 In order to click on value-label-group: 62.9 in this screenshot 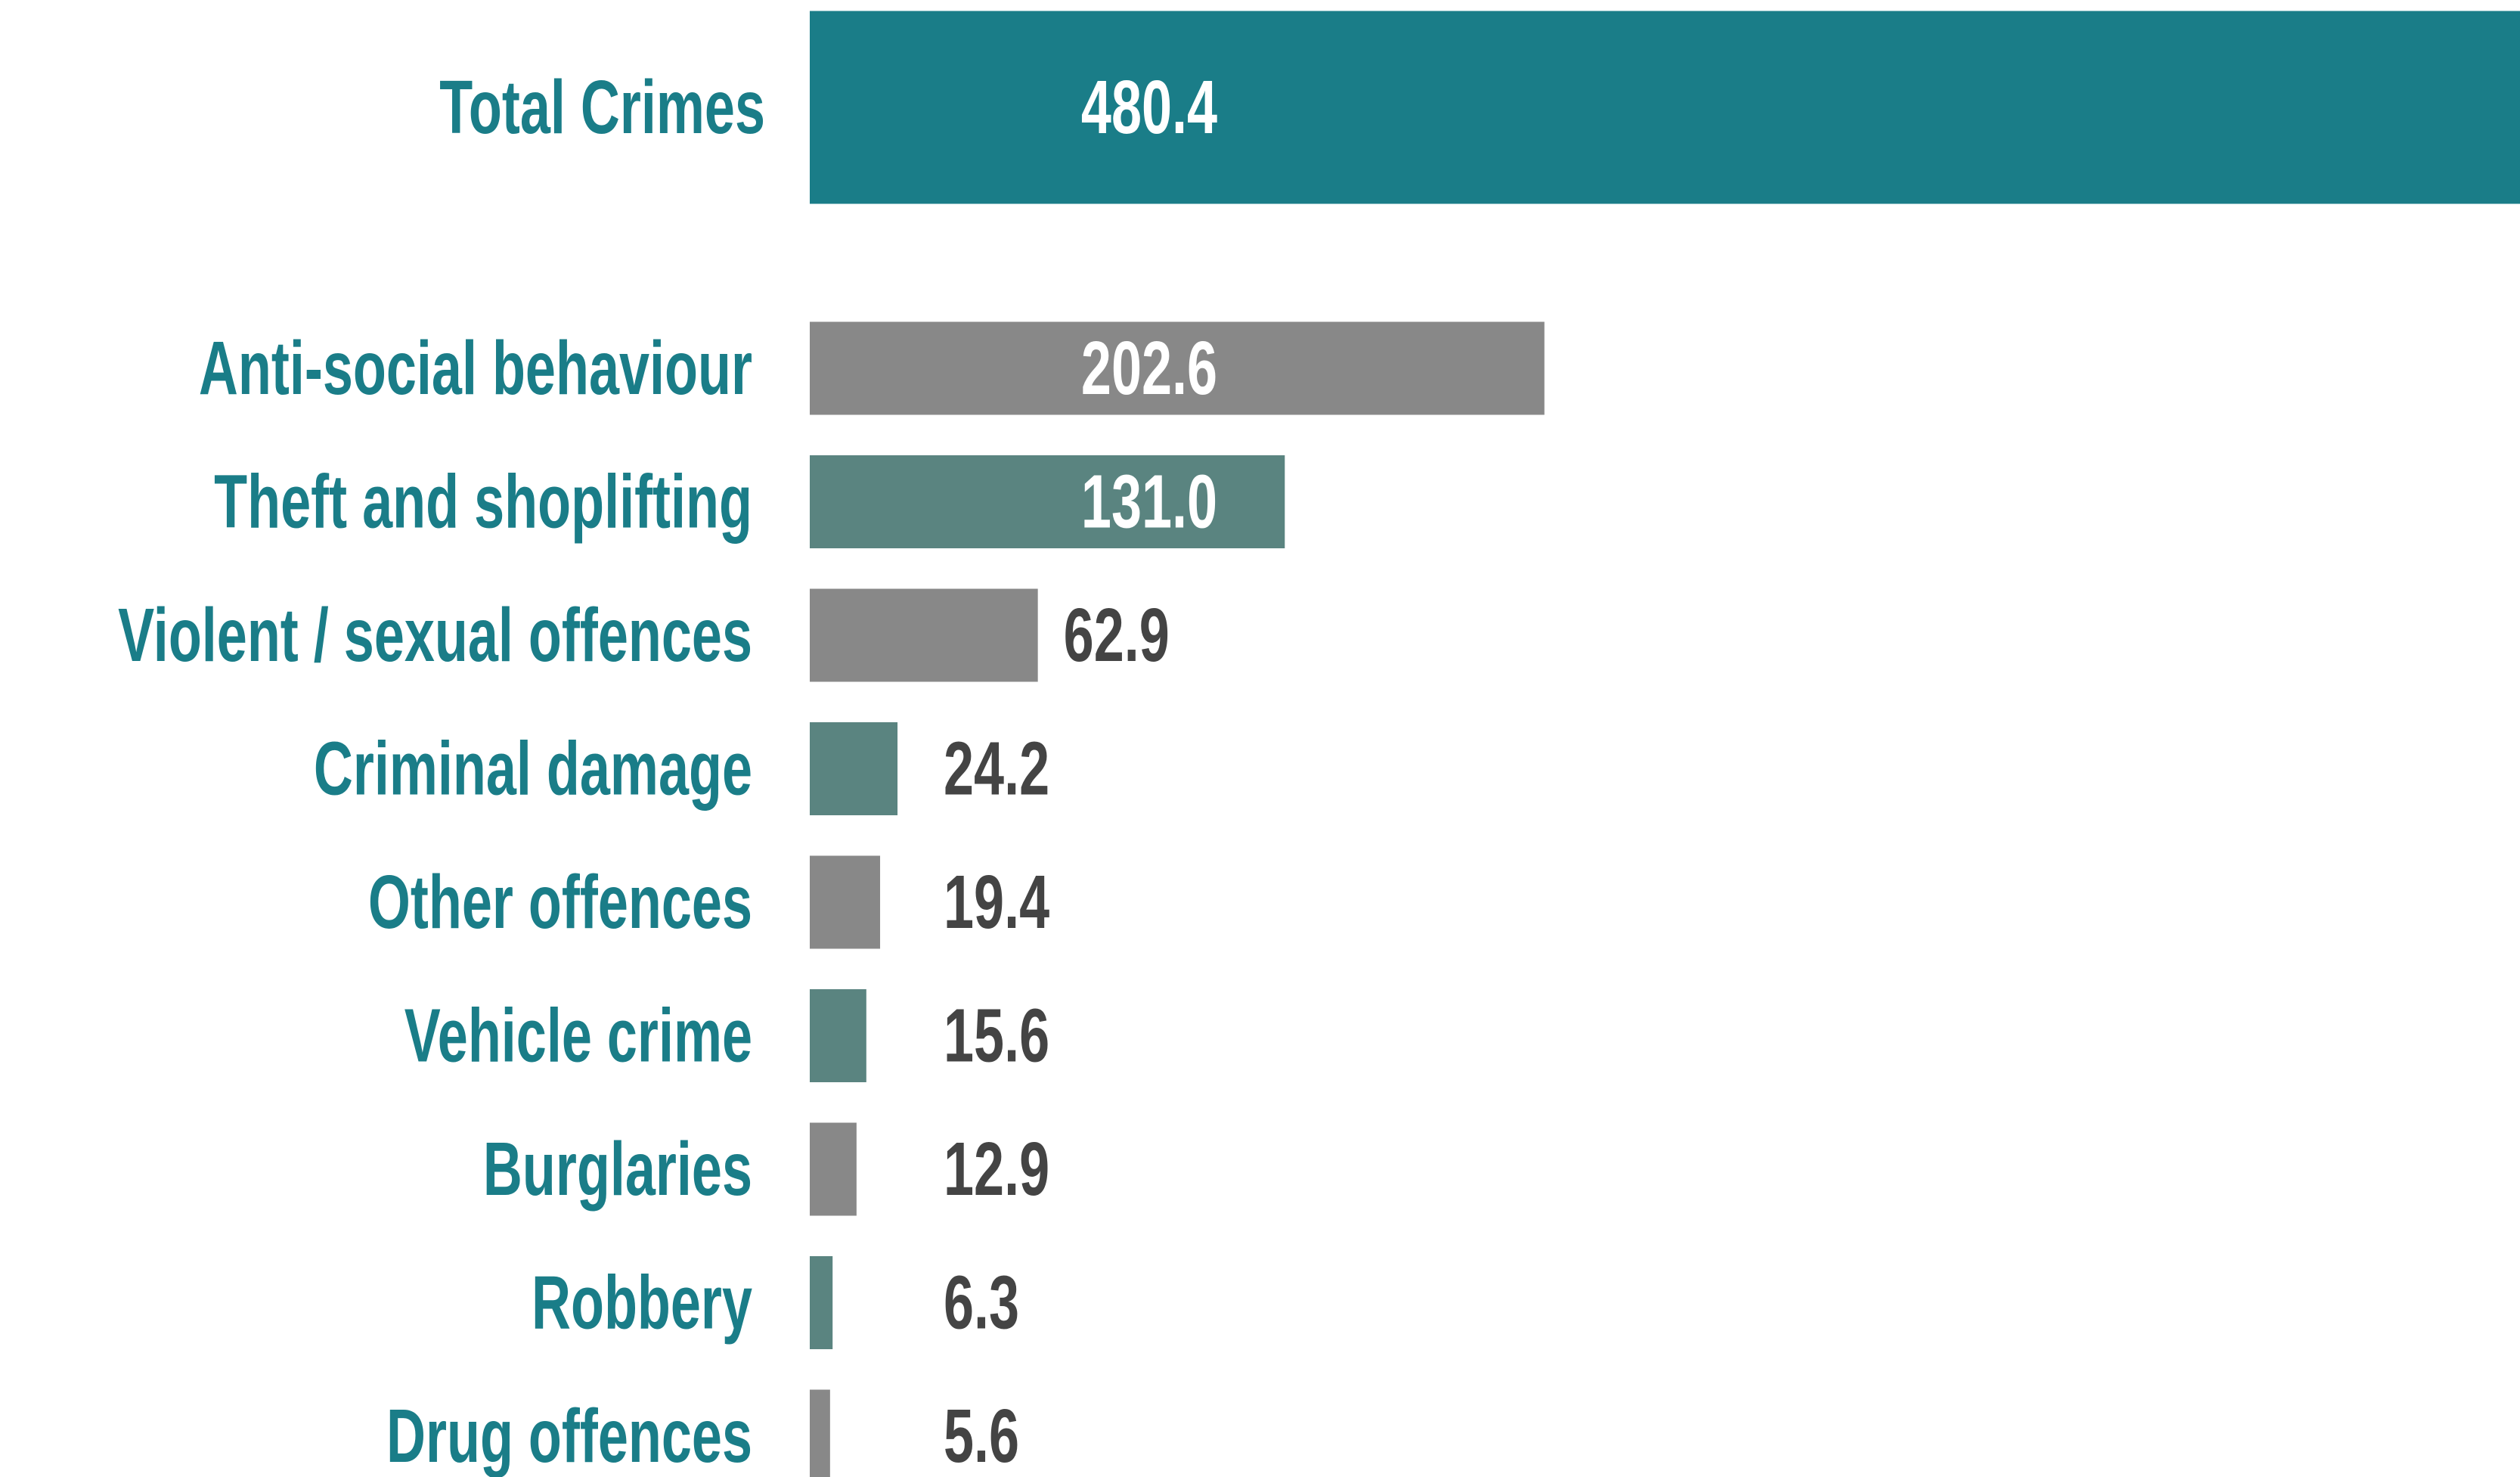, I will do `click(1117, 635)`.